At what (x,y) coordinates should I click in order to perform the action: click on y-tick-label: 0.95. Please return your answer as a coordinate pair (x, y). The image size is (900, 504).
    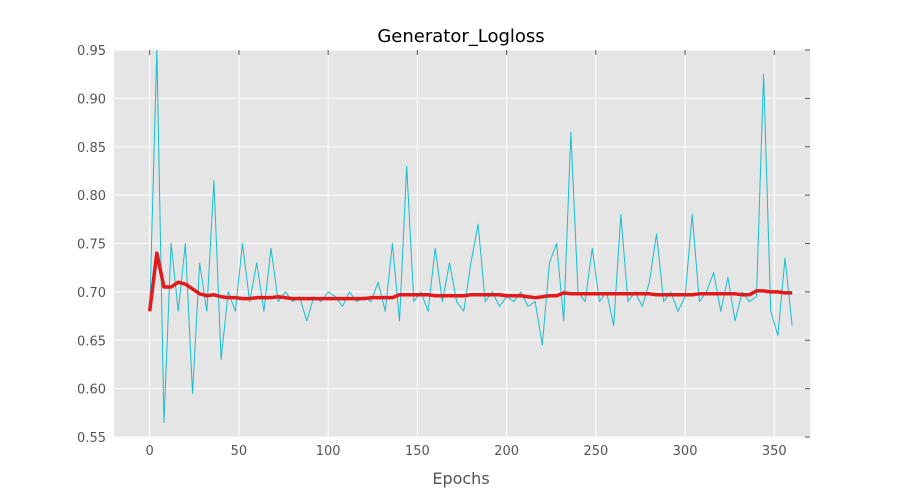
    Looking at the image, I should click on (91, 51).